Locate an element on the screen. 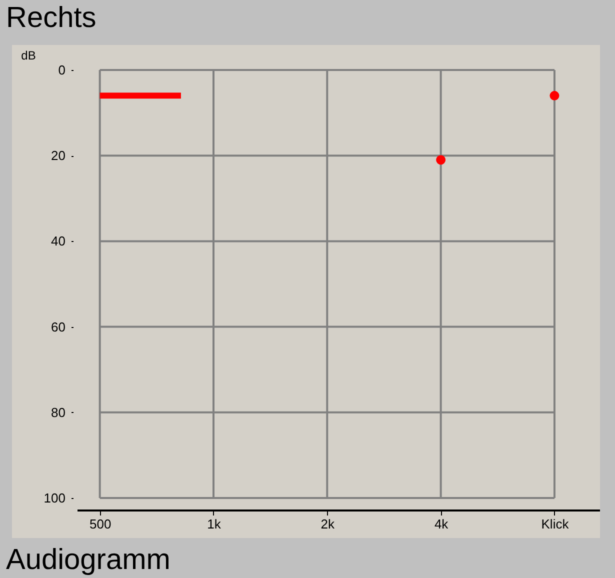  x-tick-label: 500 is located at coordinates (100, 524).